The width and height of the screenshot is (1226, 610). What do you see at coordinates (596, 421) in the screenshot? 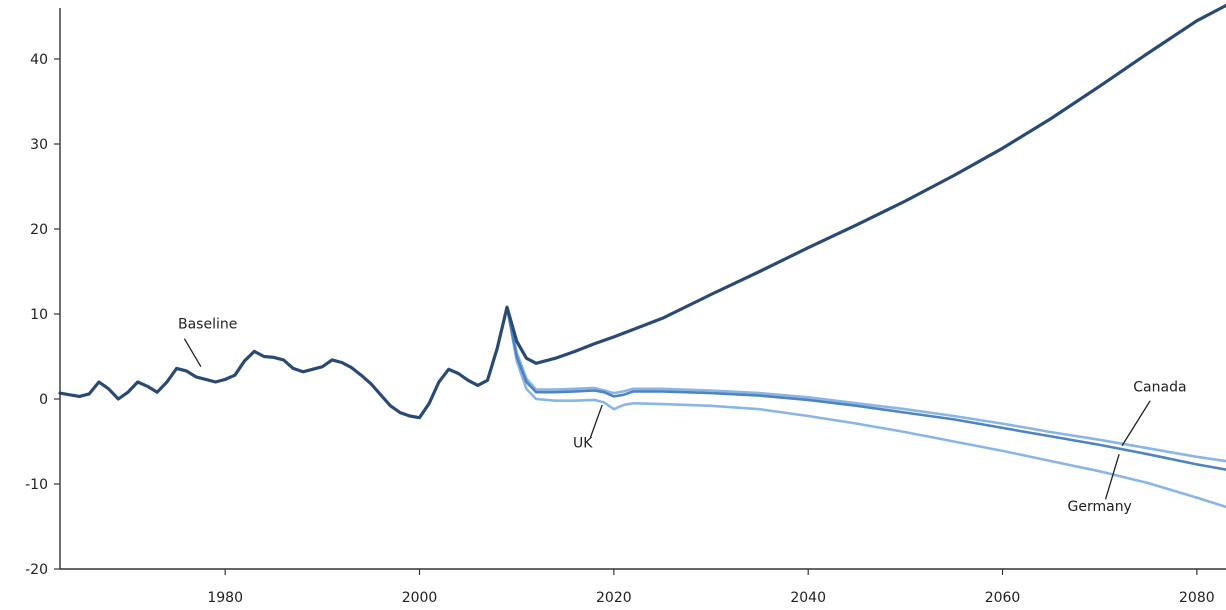
I see `annotation-leader-uk` at bounding box center [596, 421].